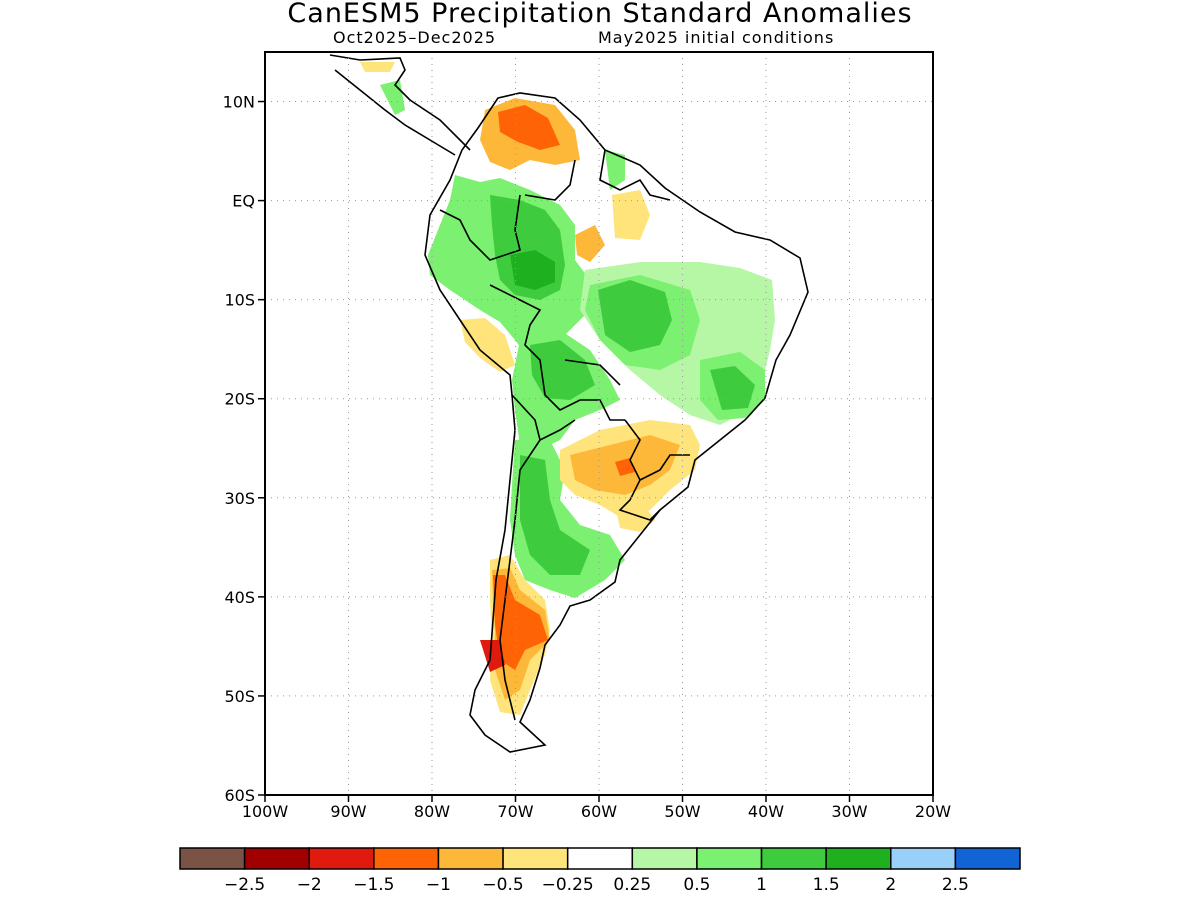 The width and height of the screenshot is (1200, 900). I want to click on colorbar-label: −2, so click(309, 885).